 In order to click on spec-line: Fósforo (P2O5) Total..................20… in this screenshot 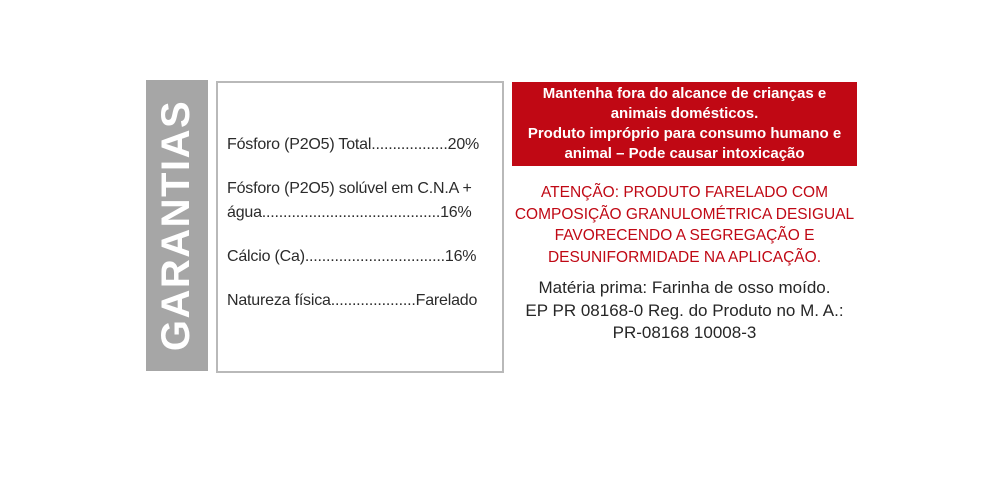, I will do `click(353, 144)`.